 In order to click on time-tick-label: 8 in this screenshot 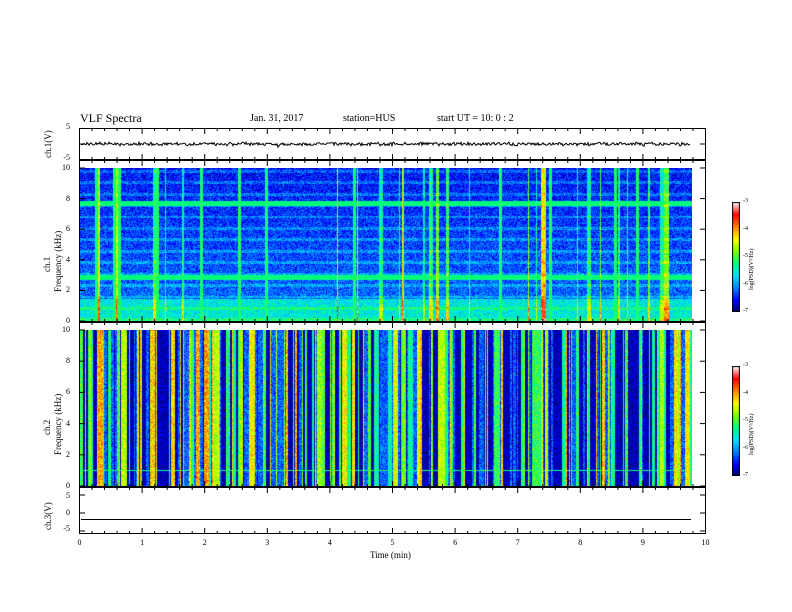, I will do `click(580, 542)`.